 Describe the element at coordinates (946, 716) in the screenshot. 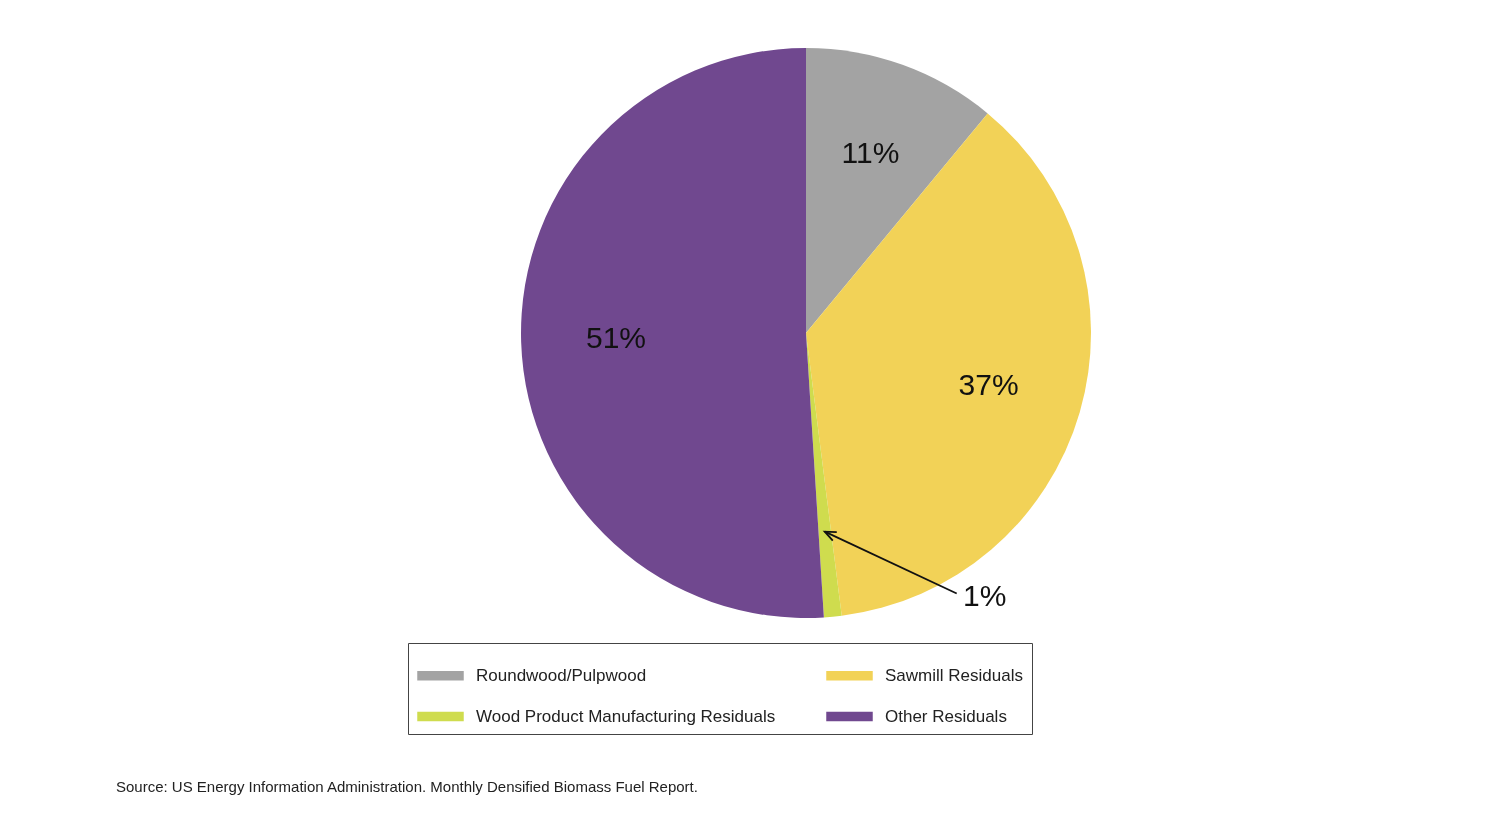

I see `legend-label: Other Residuals` at that location.